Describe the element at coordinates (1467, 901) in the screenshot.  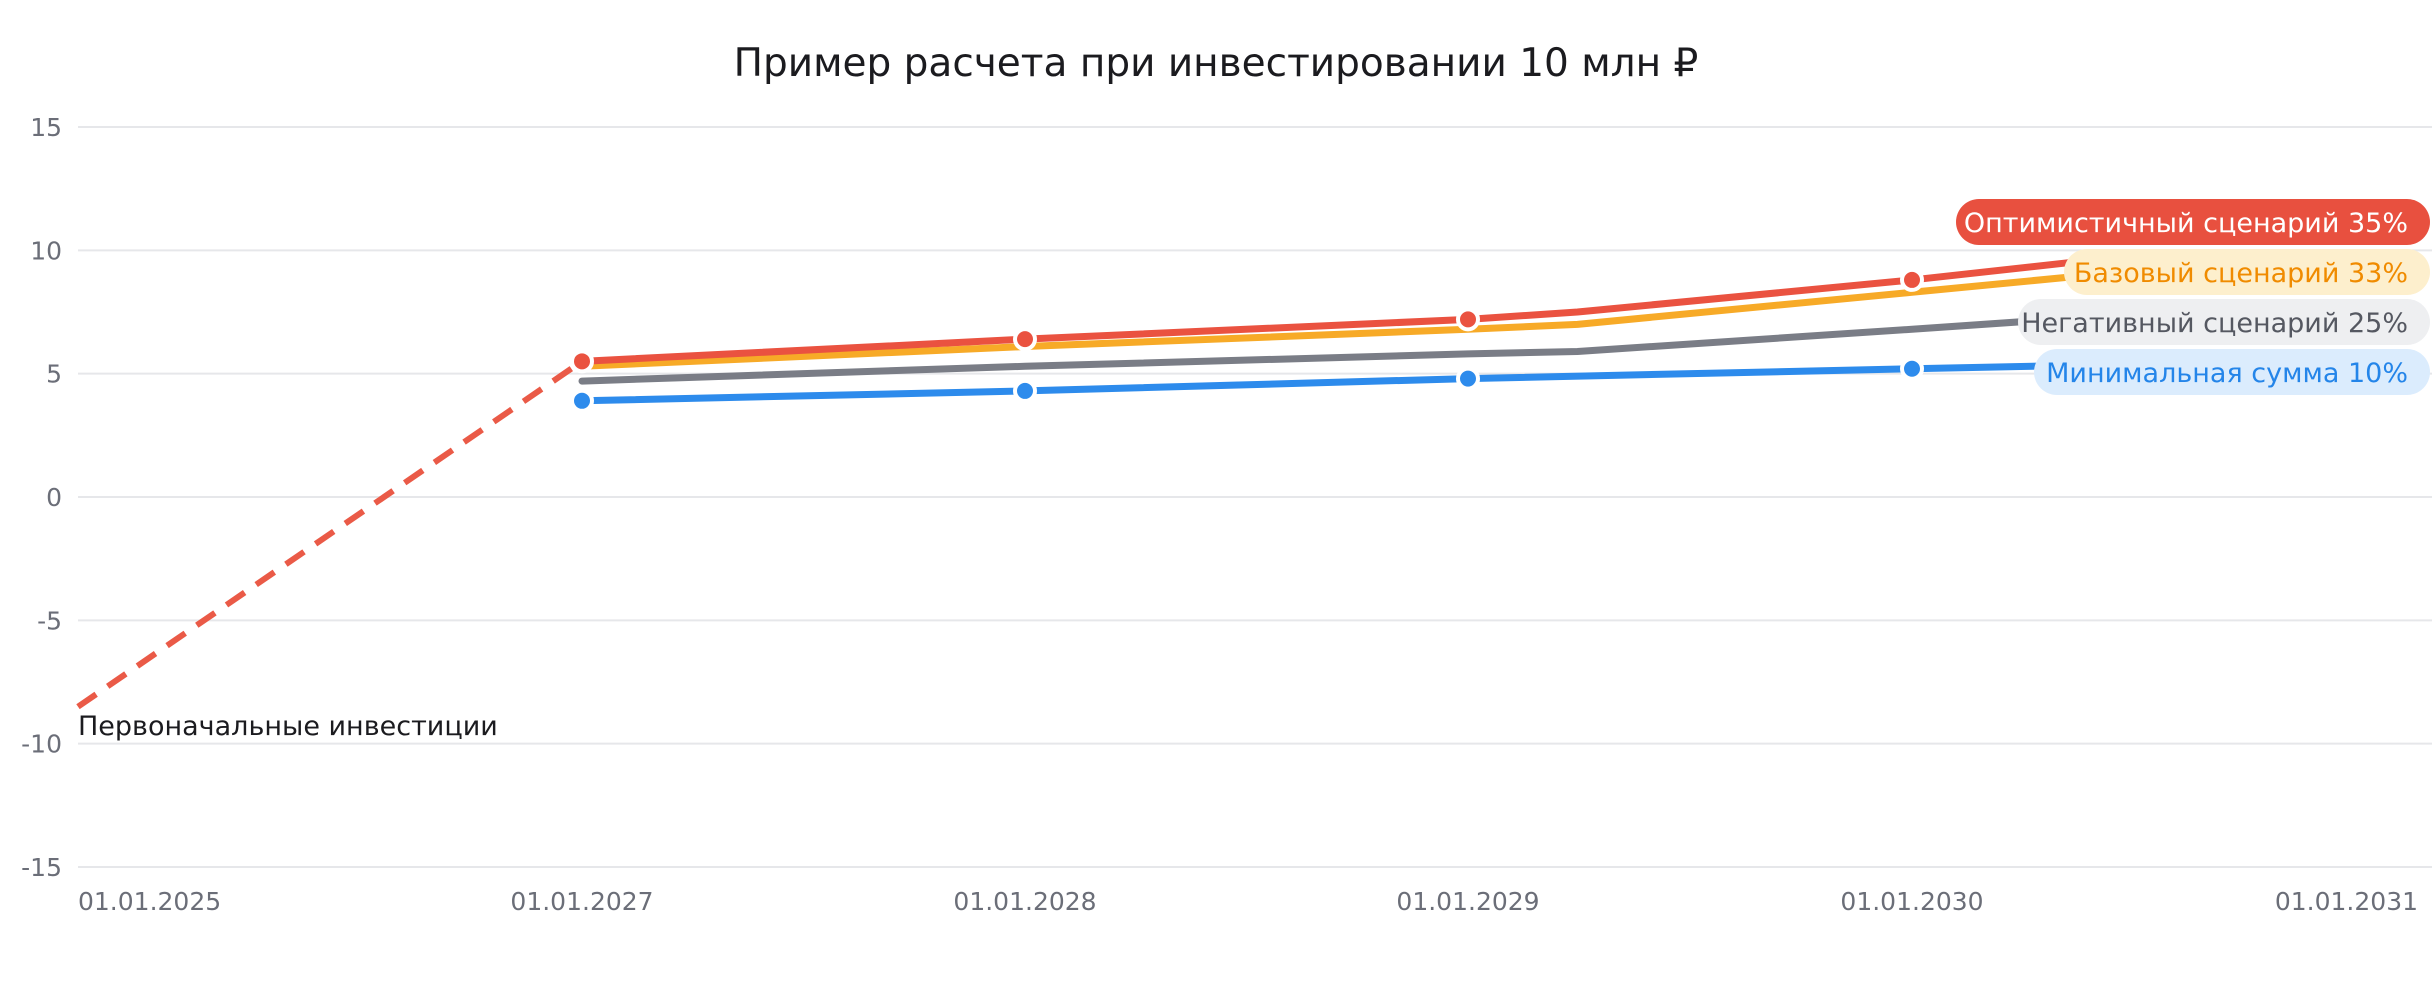
I see `x-tick-label: 01.01.2029` at that location.